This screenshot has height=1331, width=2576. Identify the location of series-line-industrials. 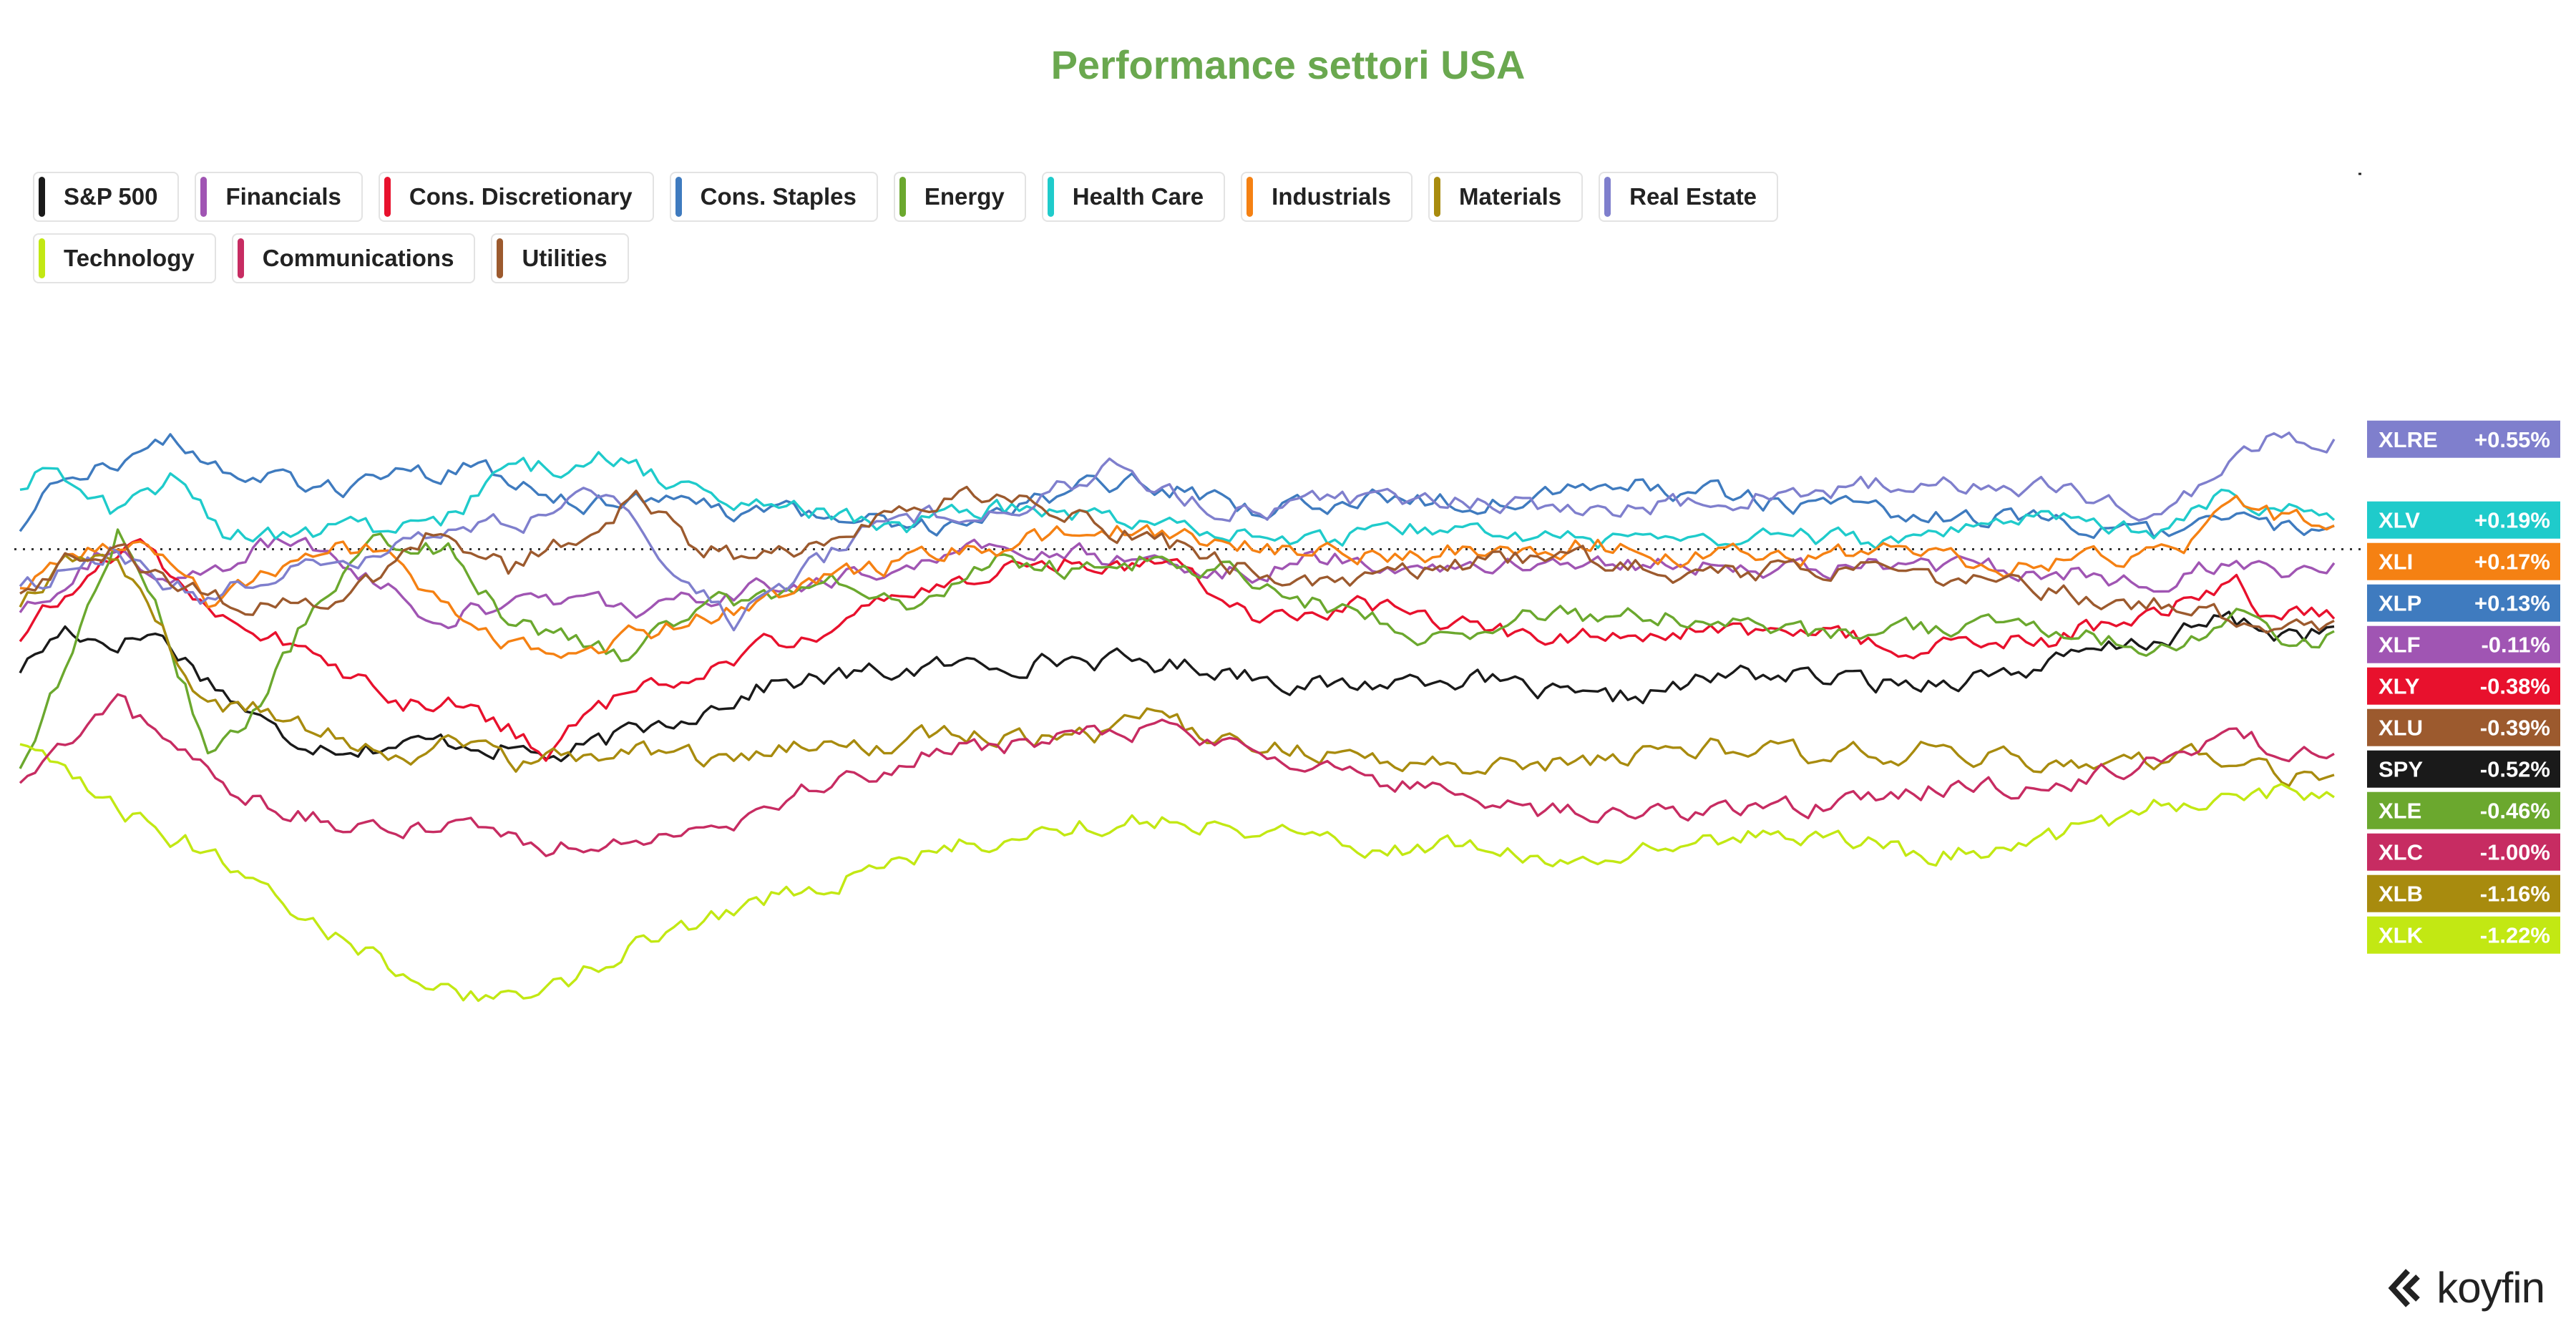
(1177, 576).